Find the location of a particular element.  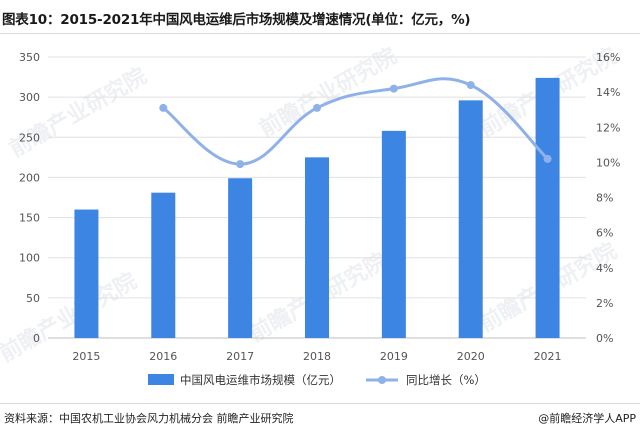

y-right-tick-label: 4% is located at coordinates (604, 268).